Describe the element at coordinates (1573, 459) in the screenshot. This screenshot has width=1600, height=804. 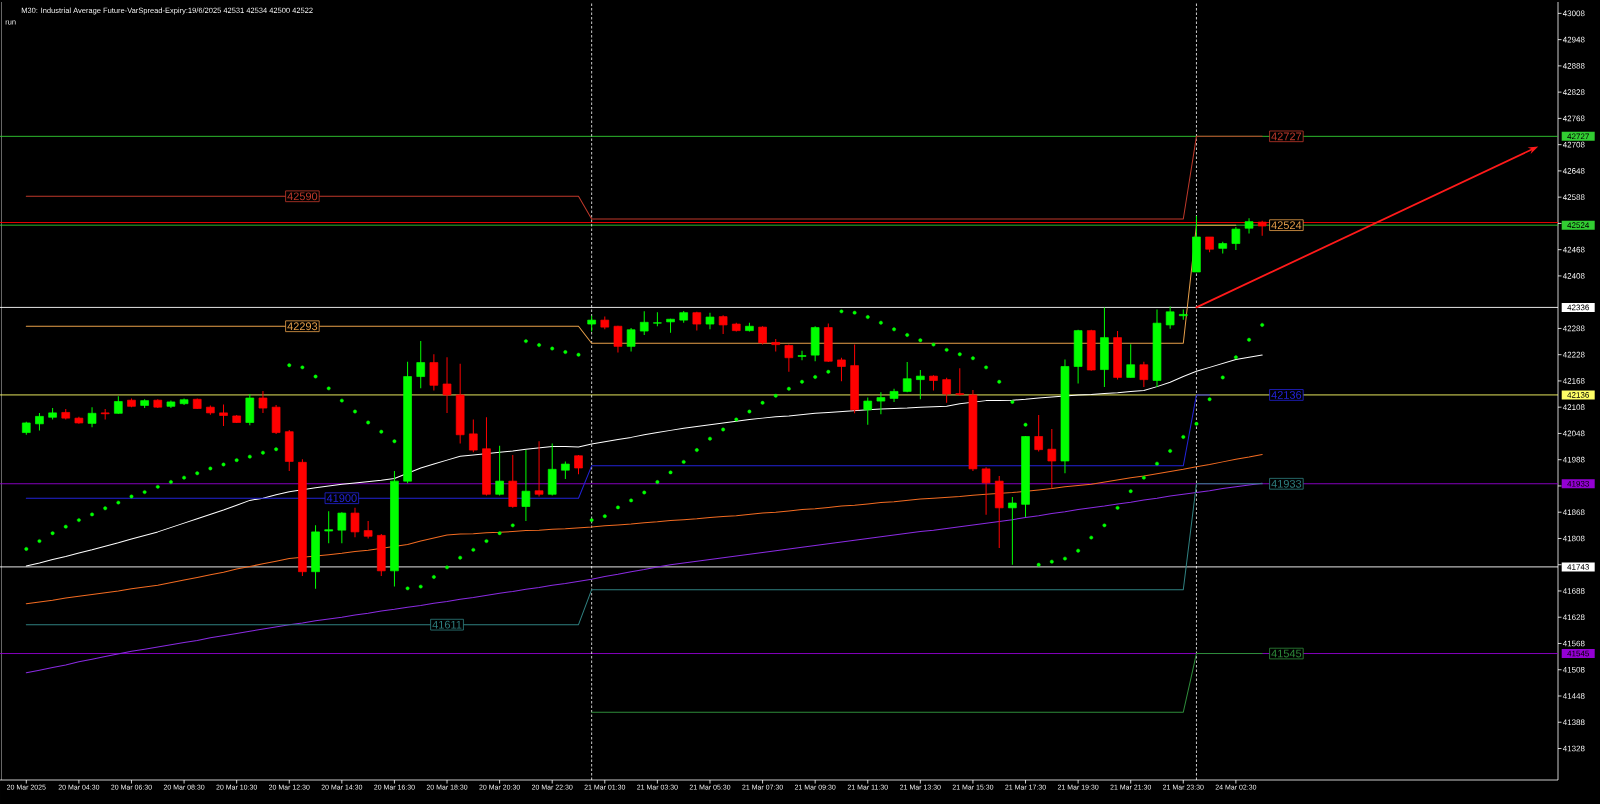
I see `y-tick-label: 41988` at that location.